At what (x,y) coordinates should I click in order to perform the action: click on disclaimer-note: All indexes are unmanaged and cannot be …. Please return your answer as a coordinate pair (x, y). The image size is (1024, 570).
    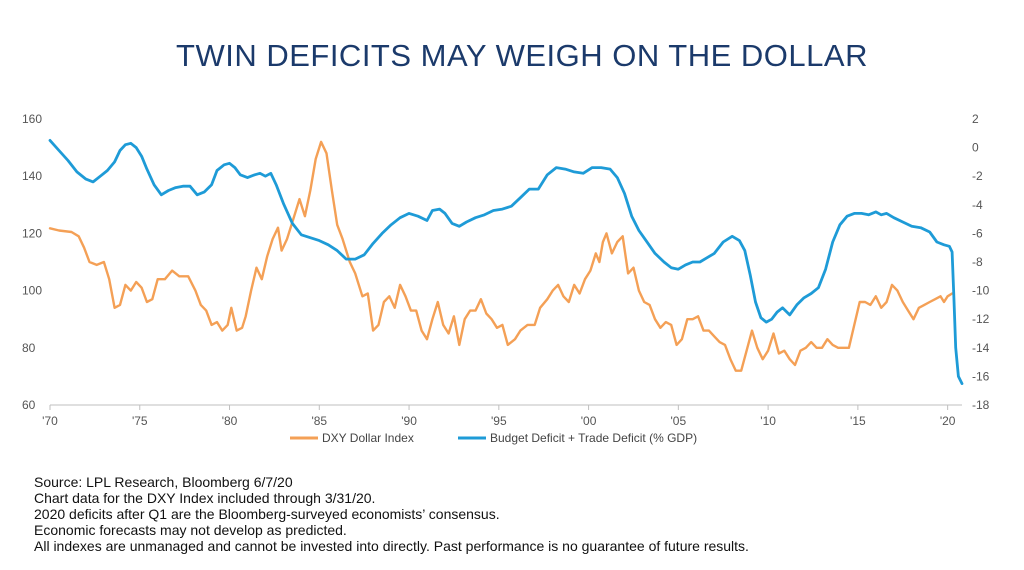
    Looking at the image, I should click on (391, 546).